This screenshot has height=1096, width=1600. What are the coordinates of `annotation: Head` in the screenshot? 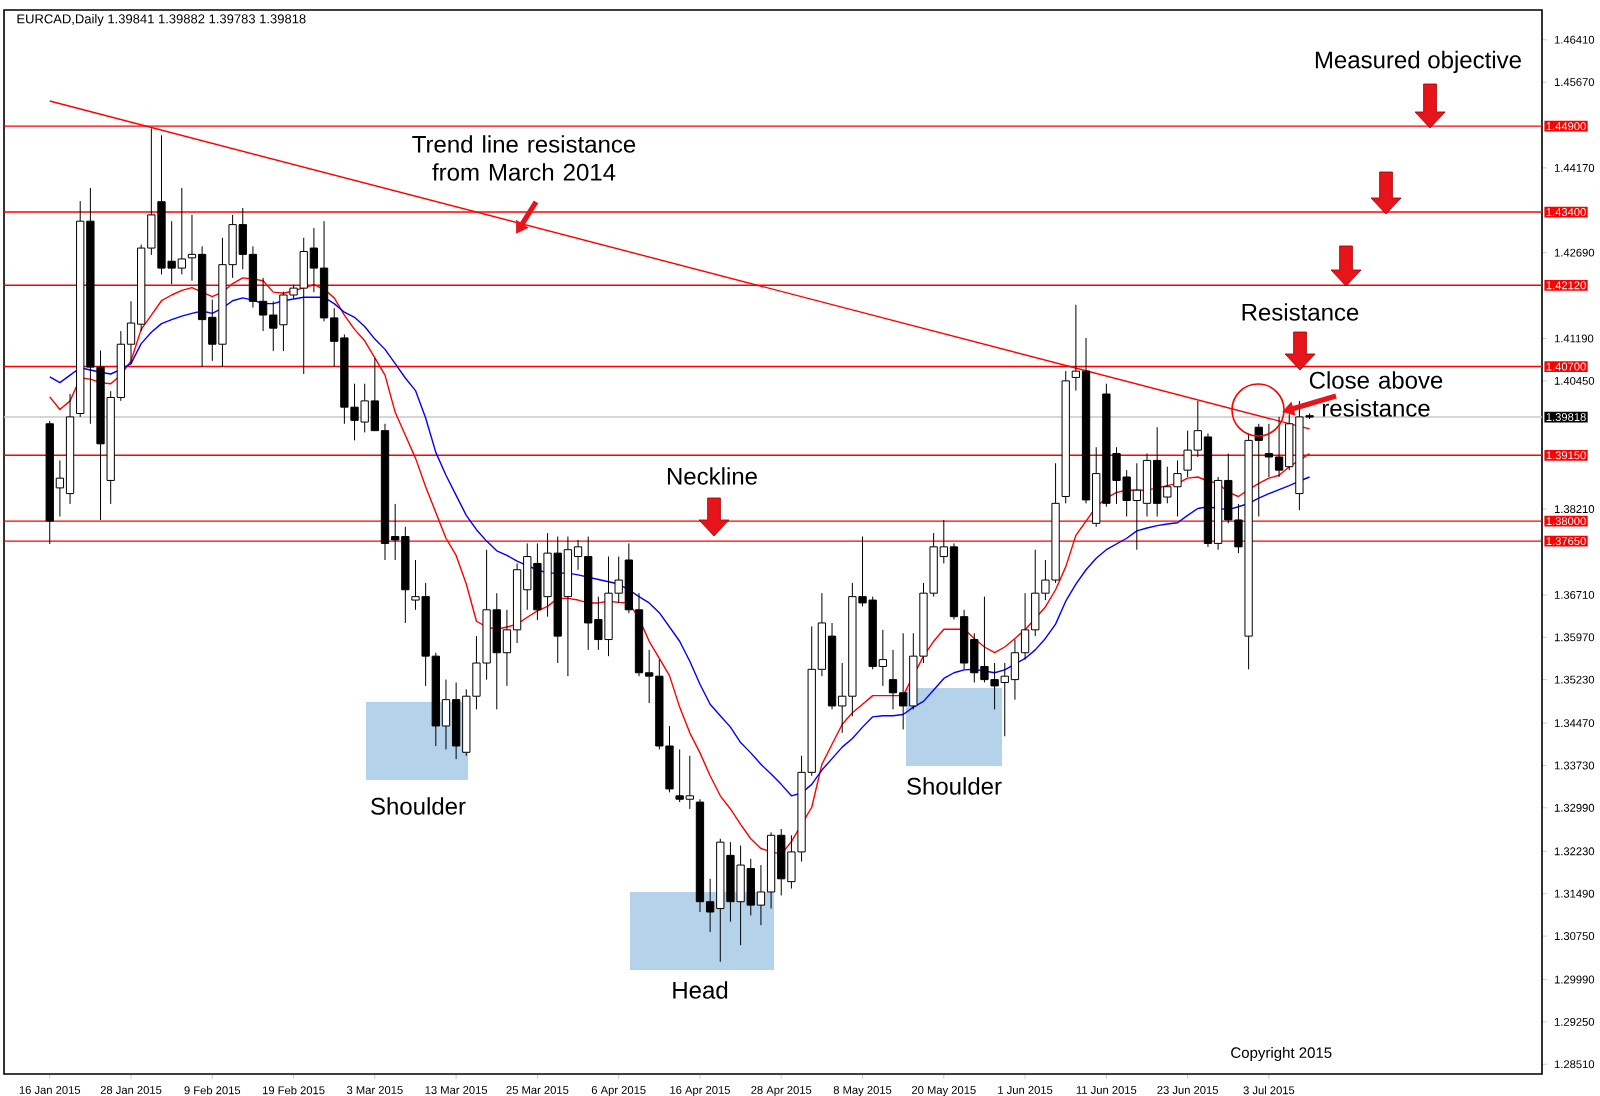 It's located at (700, 990).